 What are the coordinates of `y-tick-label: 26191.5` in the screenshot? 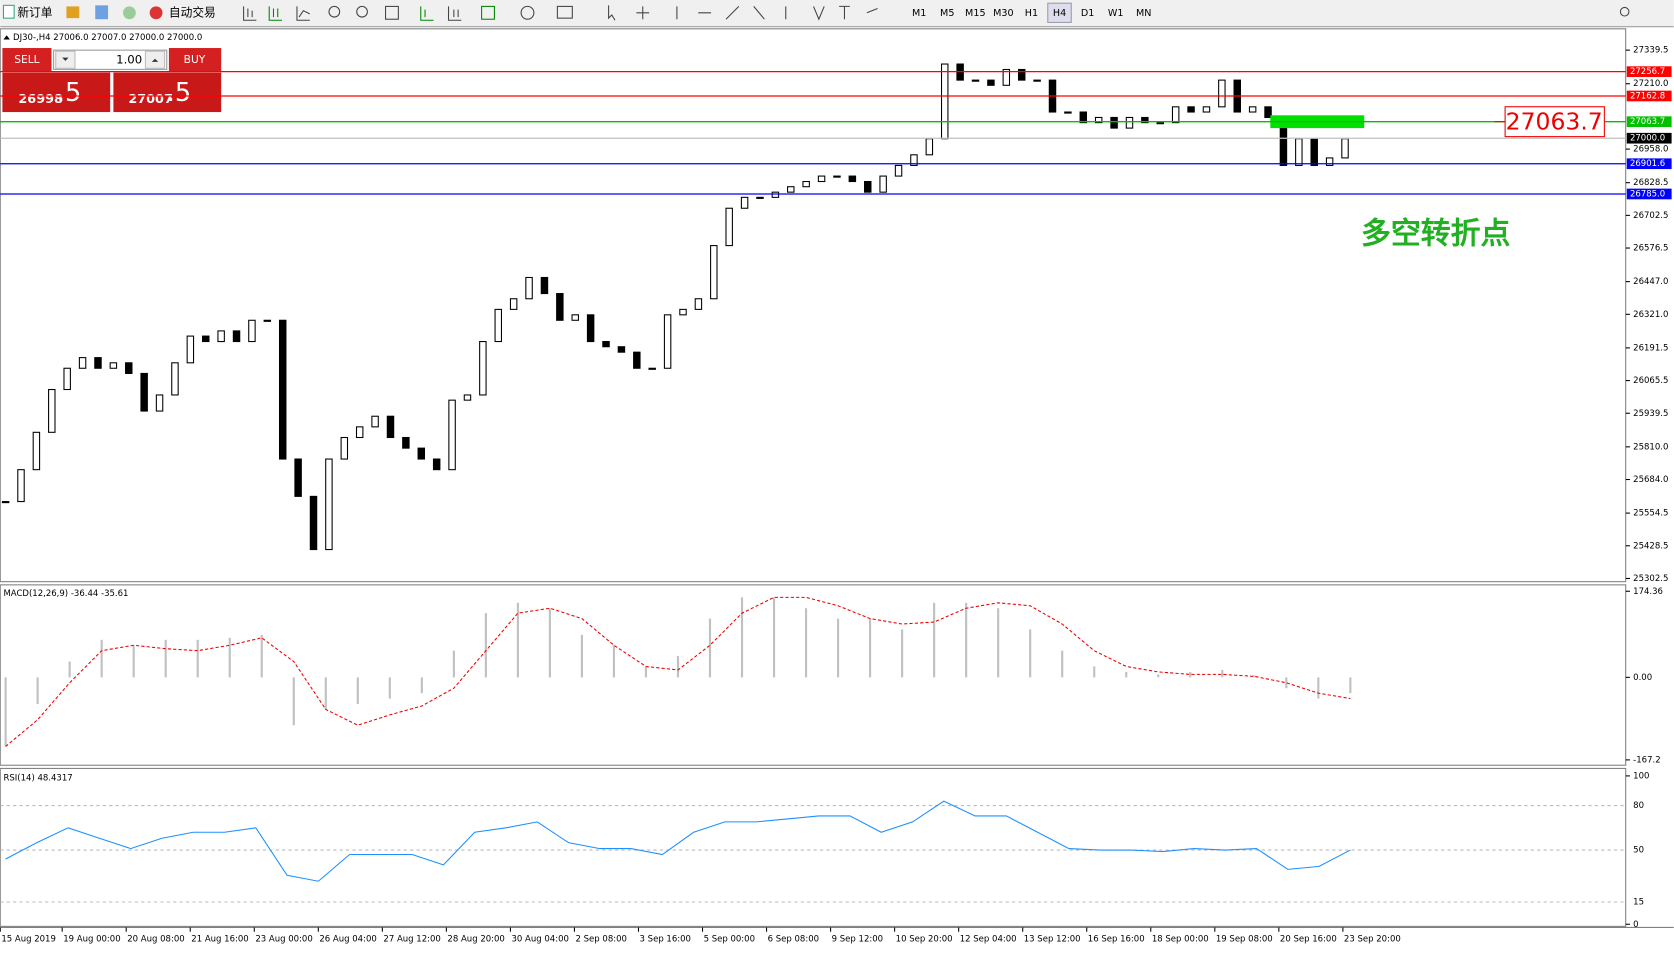 It's located at (1650, 348).